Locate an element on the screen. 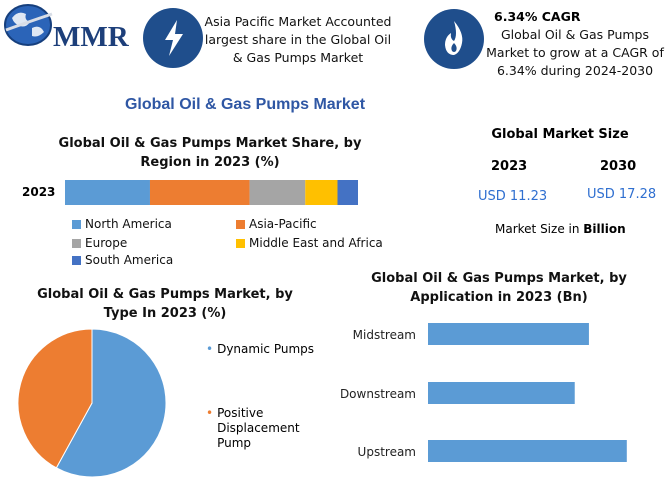 The height and width of the screenshot is (488, 672). pie-legend-positive: • Positive Displacement Pump is located at coordinates (261, 428).